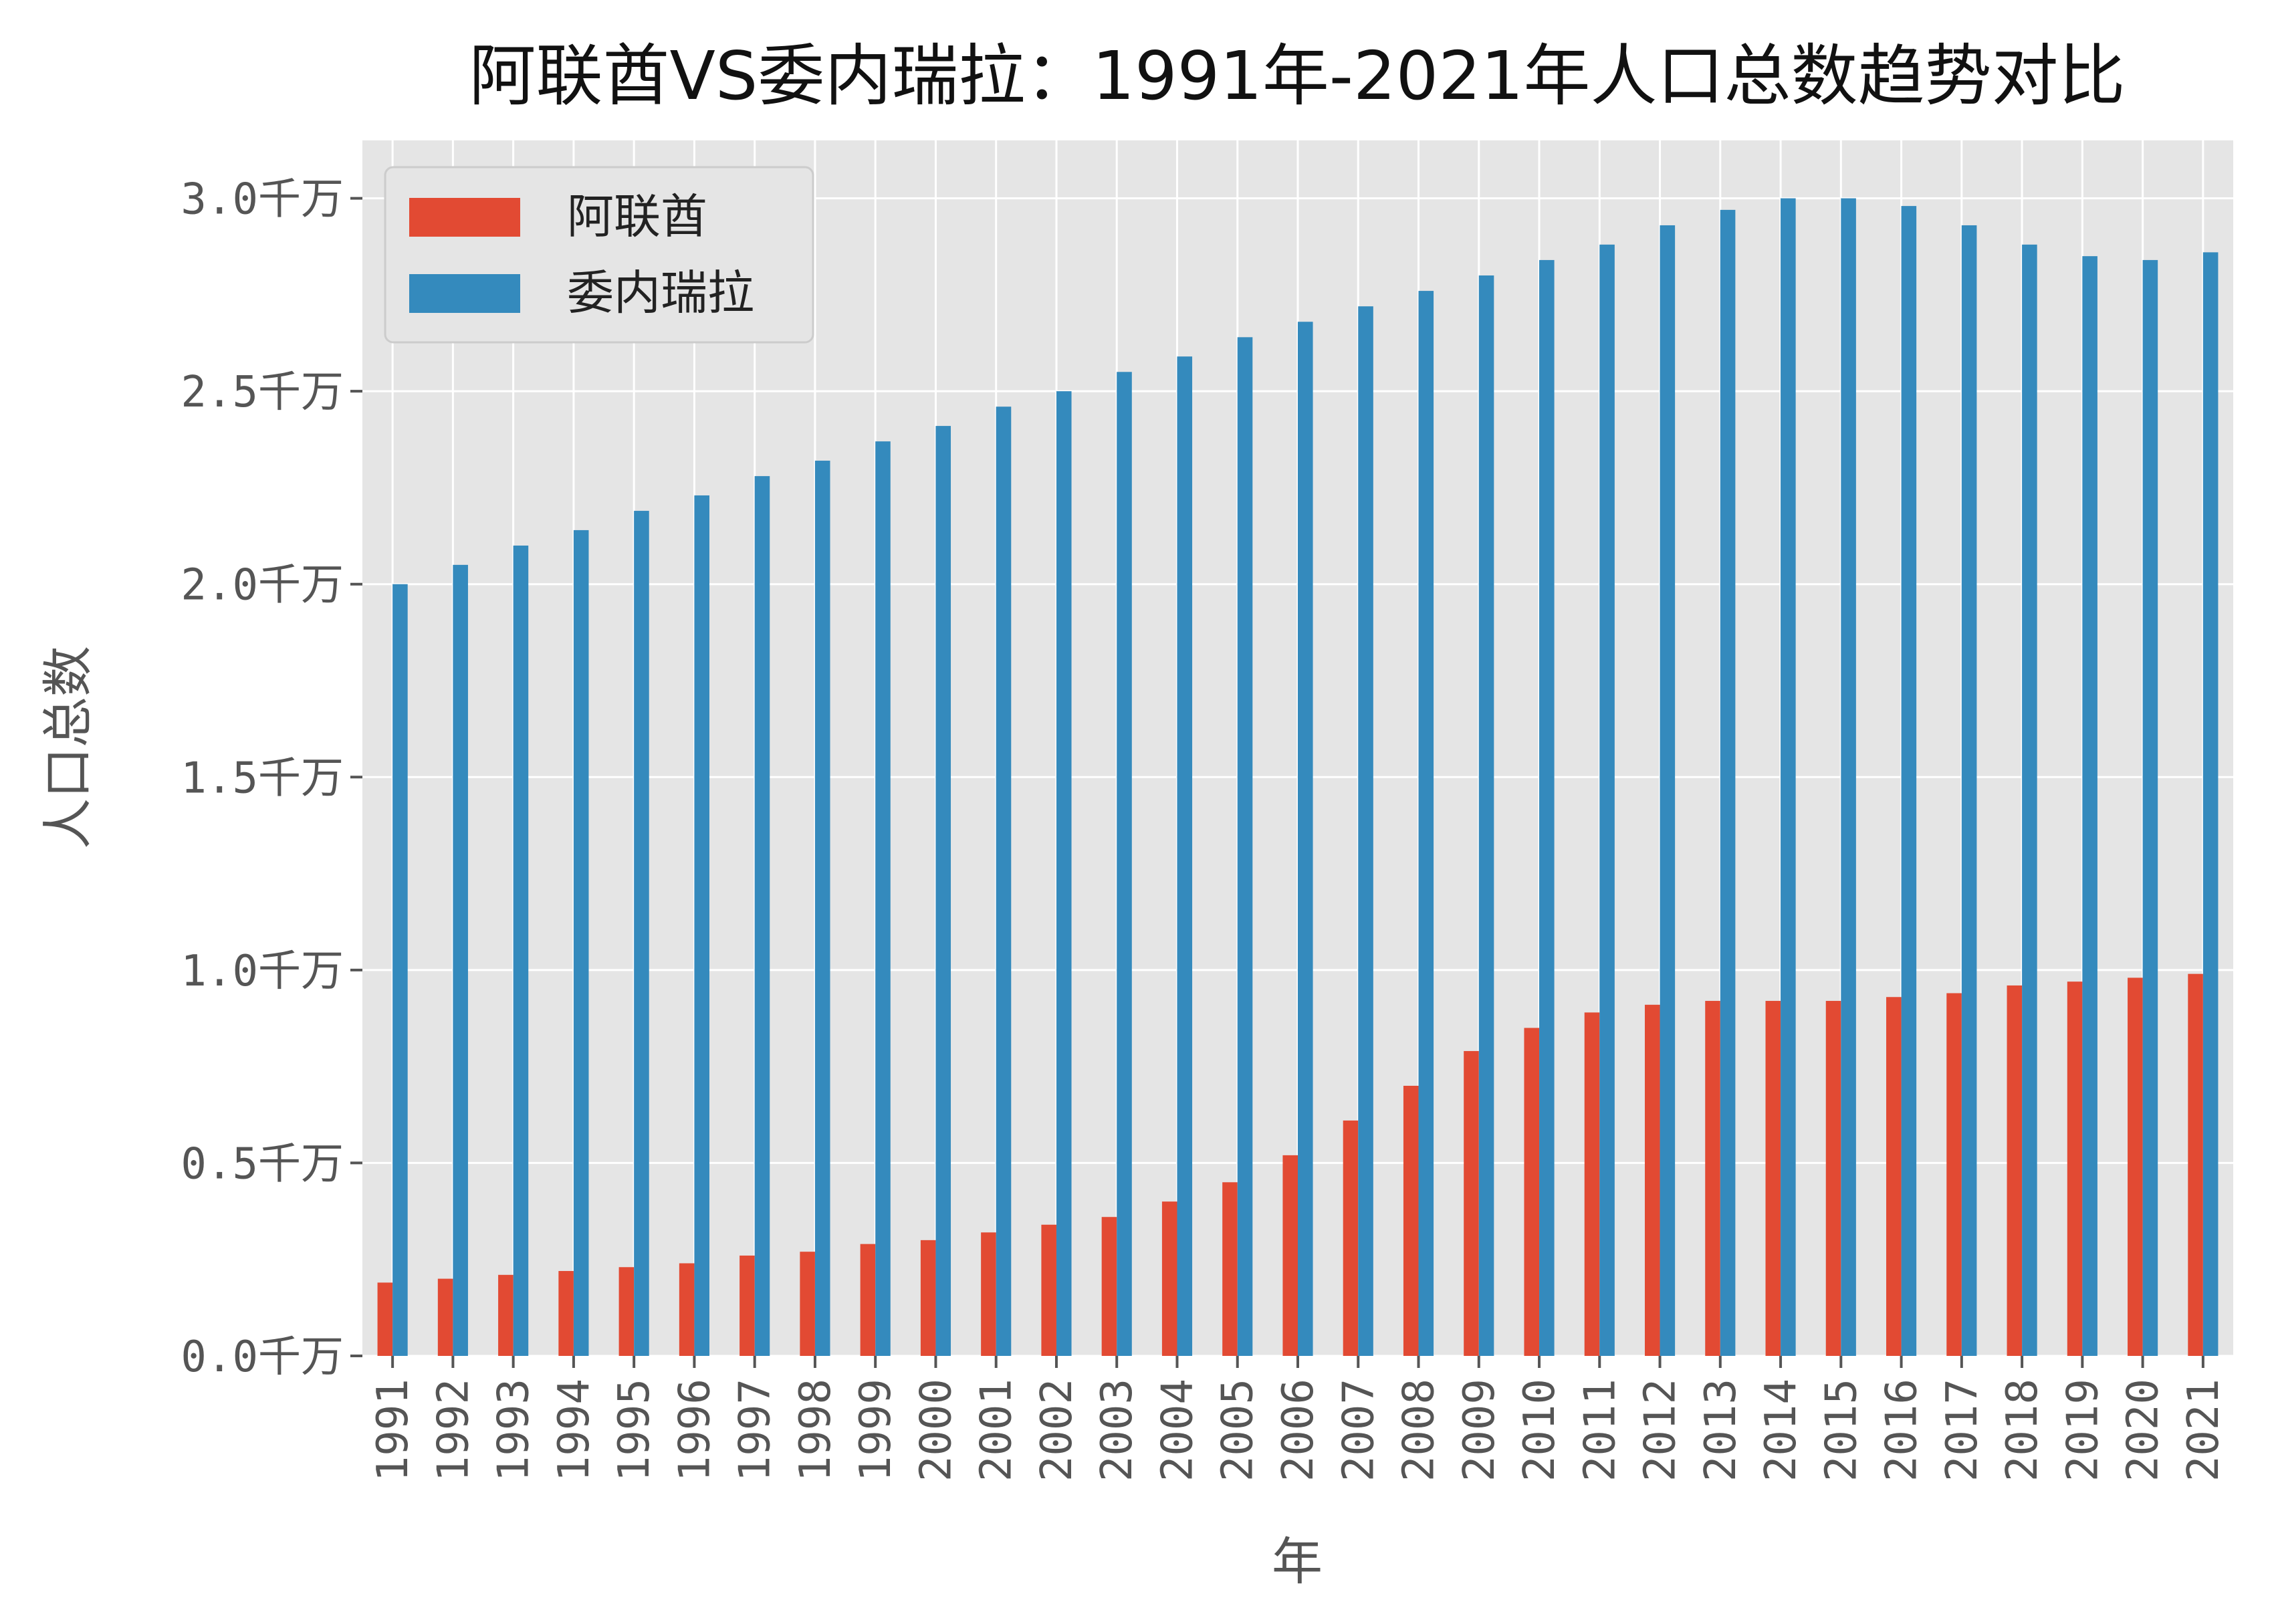  I want to click on bar-uae-1992, so click(445, 1317).